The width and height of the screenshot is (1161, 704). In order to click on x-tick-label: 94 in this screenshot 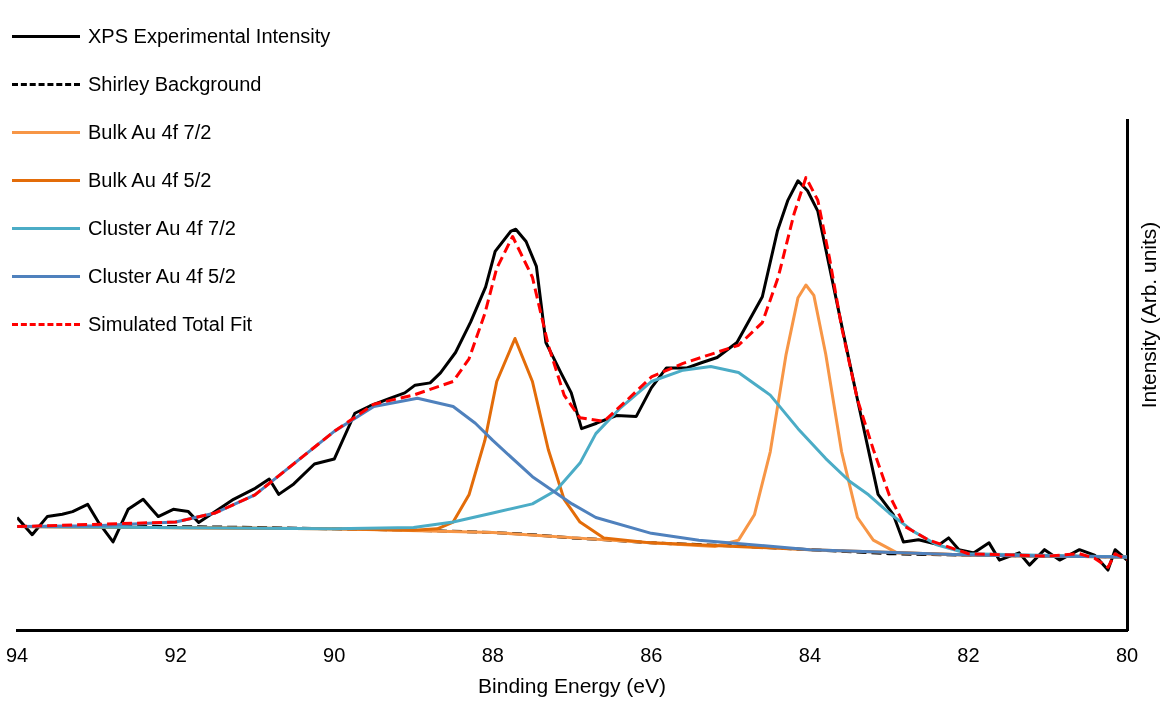, I will do `click(17, 655)`.